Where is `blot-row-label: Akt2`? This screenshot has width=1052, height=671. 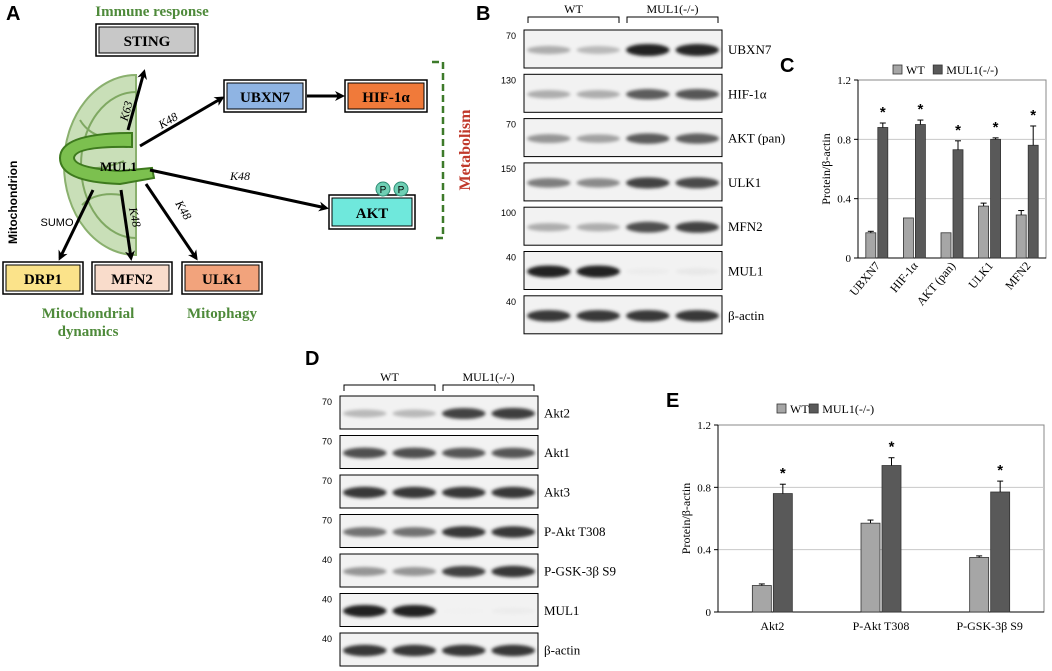 blot-row-label: Akt2 is located at coordinates (557, 413).